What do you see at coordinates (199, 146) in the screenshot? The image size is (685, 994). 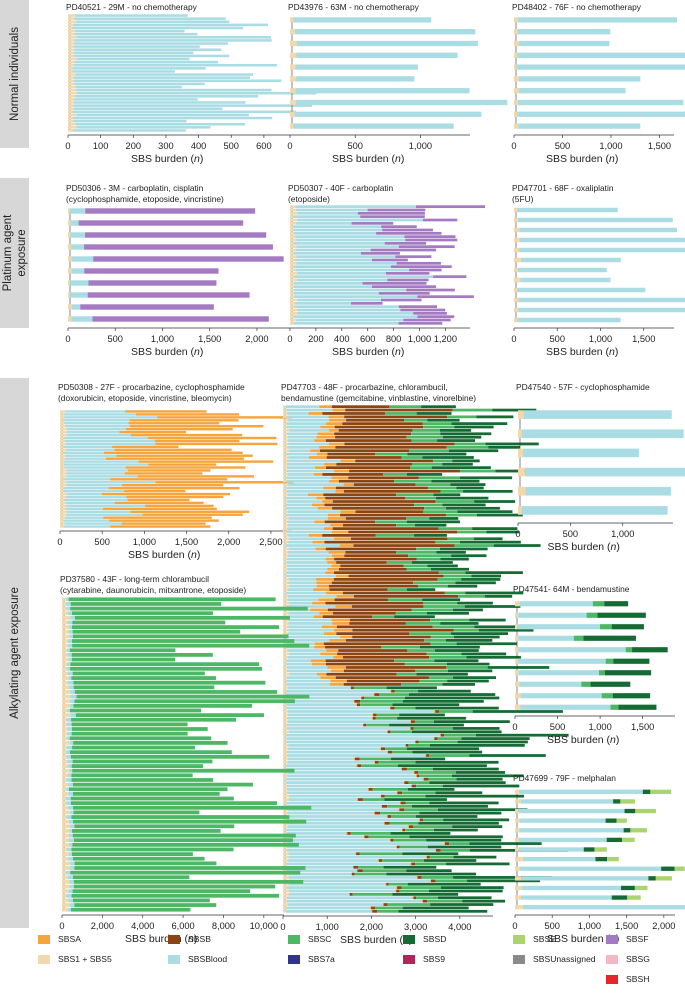 I see `x-tick-label: 400` at bounding box center [199, 146].